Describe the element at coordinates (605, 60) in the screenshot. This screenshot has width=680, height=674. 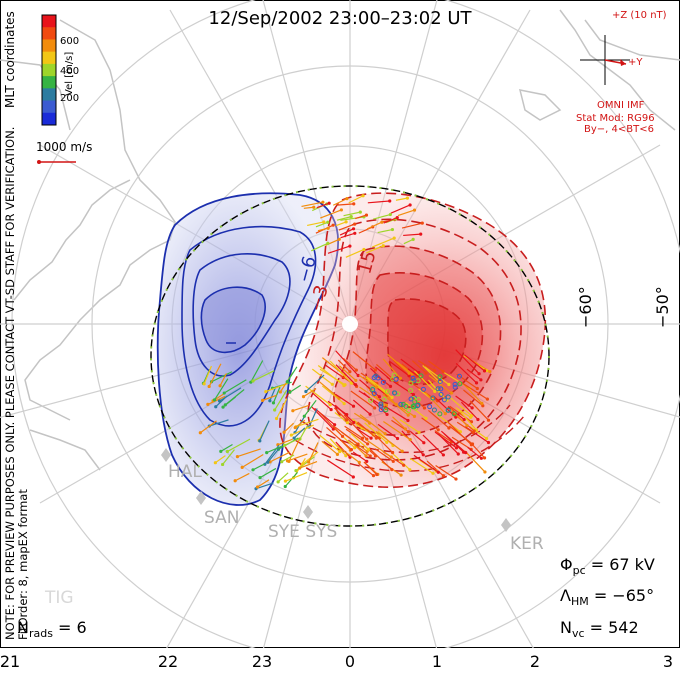
I see `imf-clock` at that location.